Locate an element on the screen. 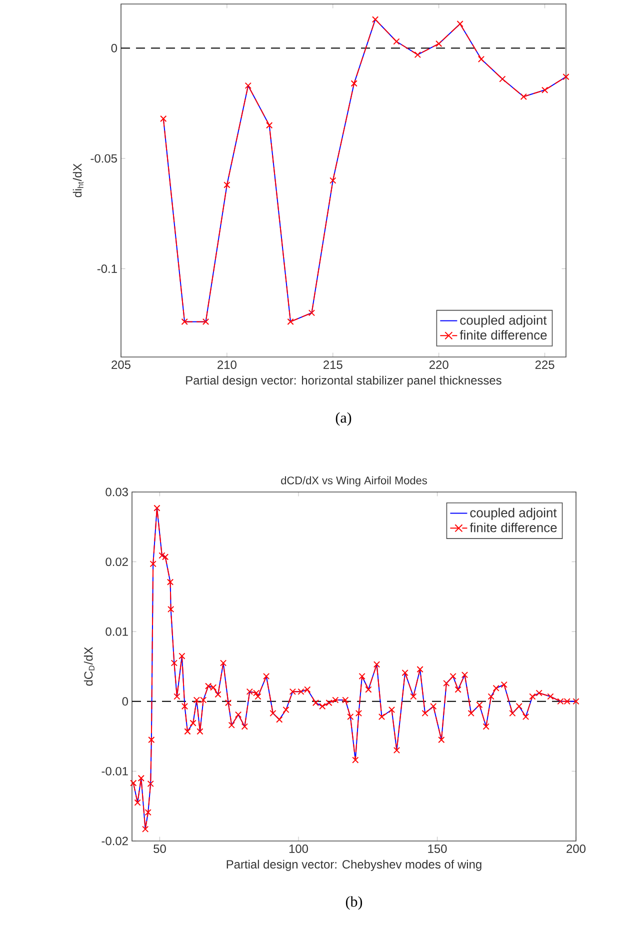 The width and height of the screenshot is (644, 943). x-axis-title: Partial design vector: horizontal stabilizer panel thicknesses is located at coordinates (344, 381).